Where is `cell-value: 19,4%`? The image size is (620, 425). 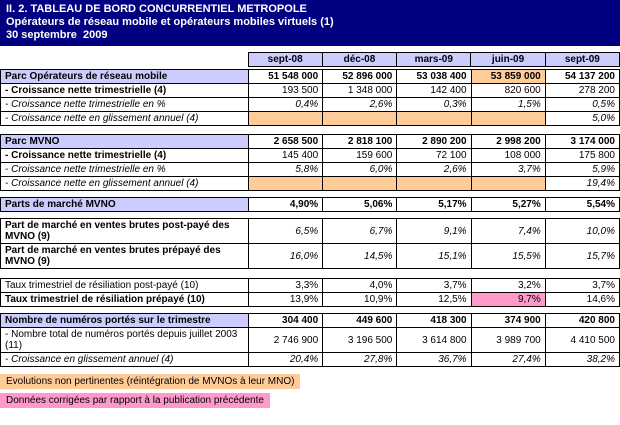
cell-value: 19,4% is located at coordinates (582, 183).